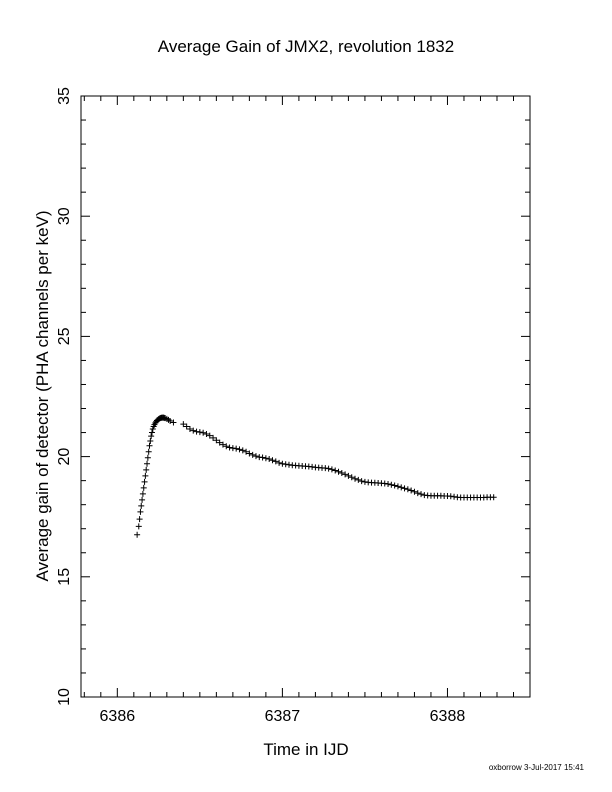  Describe the element at coordinates (64, 336) in the screenshot. I see `y-tick-label: 25` at that location.